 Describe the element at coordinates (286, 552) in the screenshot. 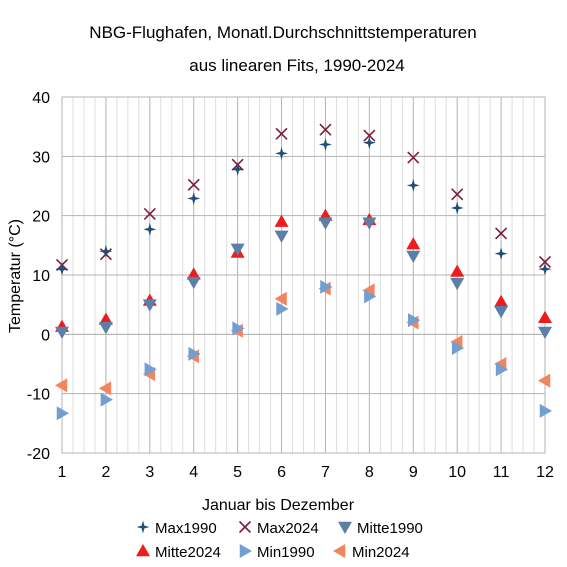

I see `legend-label-min1990: Min1990` at that location.